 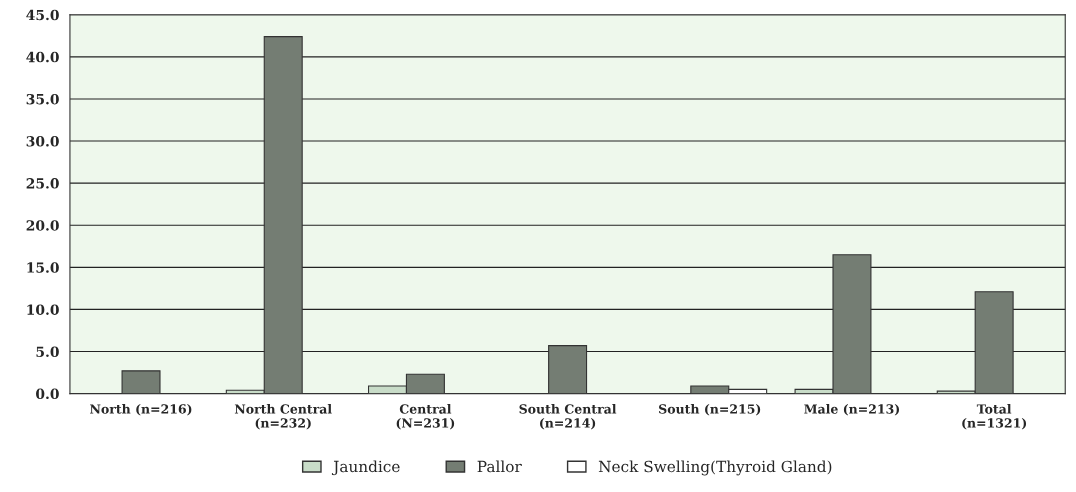 What do you see at coordinates (47, 351) in the screenshot?
I see `y-tick-label: 5.0` at bounding box center [47, 351].